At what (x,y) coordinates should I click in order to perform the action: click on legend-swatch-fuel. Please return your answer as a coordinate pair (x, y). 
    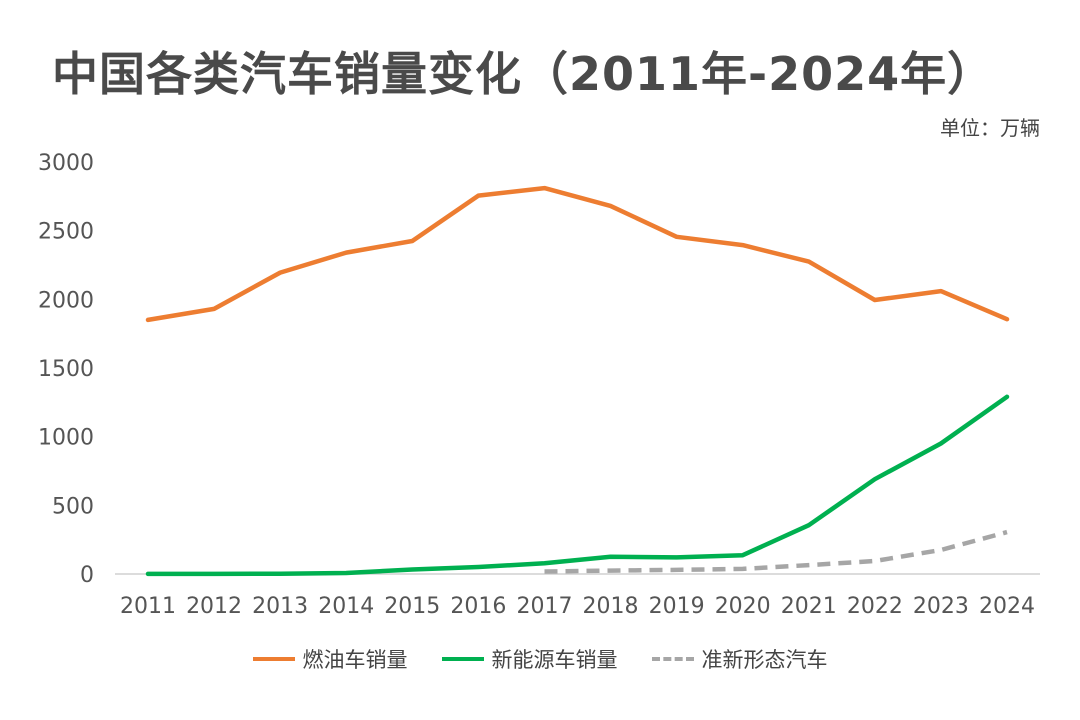
    Looking at the image, I should click on (273, 659).